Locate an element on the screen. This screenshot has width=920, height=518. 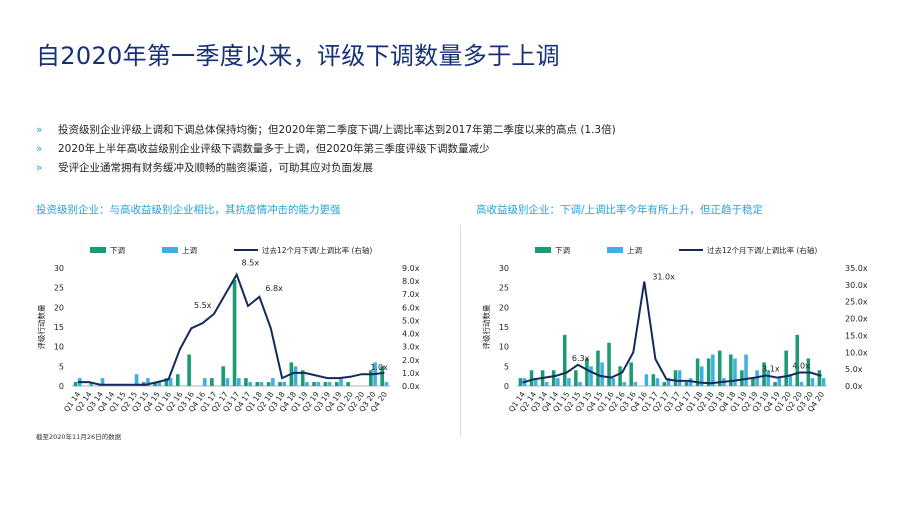
data-label-ratio: 5.5x is located at coordinates (203, 305).